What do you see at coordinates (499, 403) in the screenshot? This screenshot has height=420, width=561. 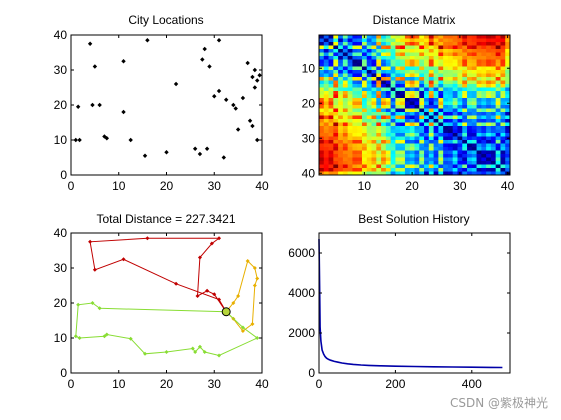 I see `watermark: CSDN @紫极神光` at bounding box center [499, 403].